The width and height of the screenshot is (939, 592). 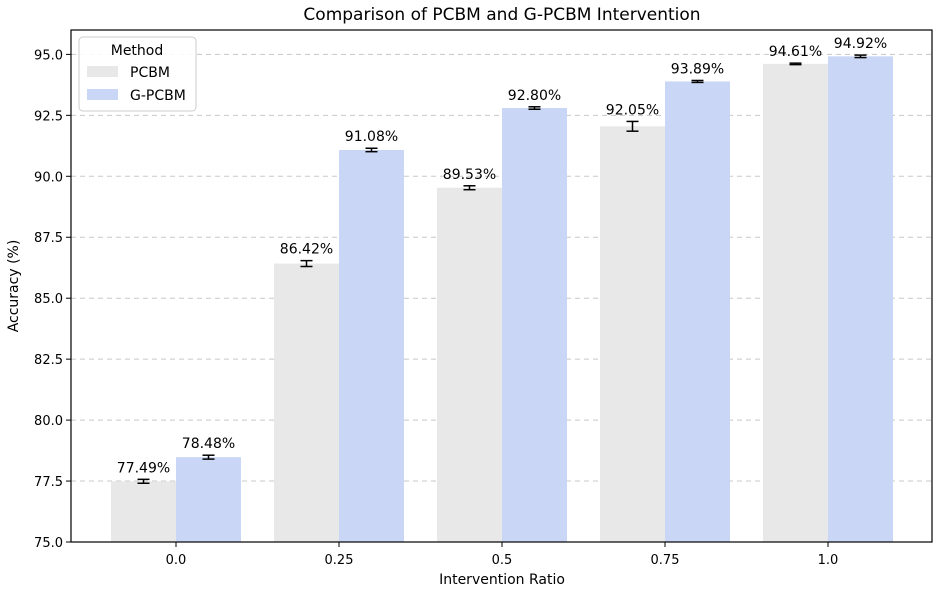 I want to click on data-label-g-pcbm: 94.92%, so click(x=860, y=44).